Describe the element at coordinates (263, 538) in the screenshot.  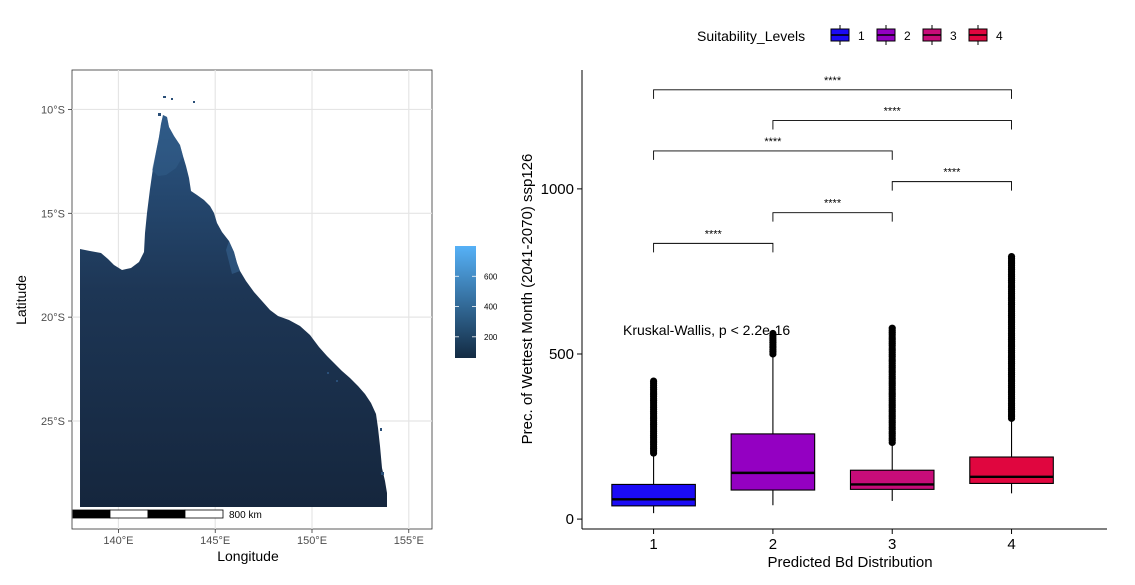
I see `map-x-ticks: 140°E 145°E 150°E 155°E` at that location.